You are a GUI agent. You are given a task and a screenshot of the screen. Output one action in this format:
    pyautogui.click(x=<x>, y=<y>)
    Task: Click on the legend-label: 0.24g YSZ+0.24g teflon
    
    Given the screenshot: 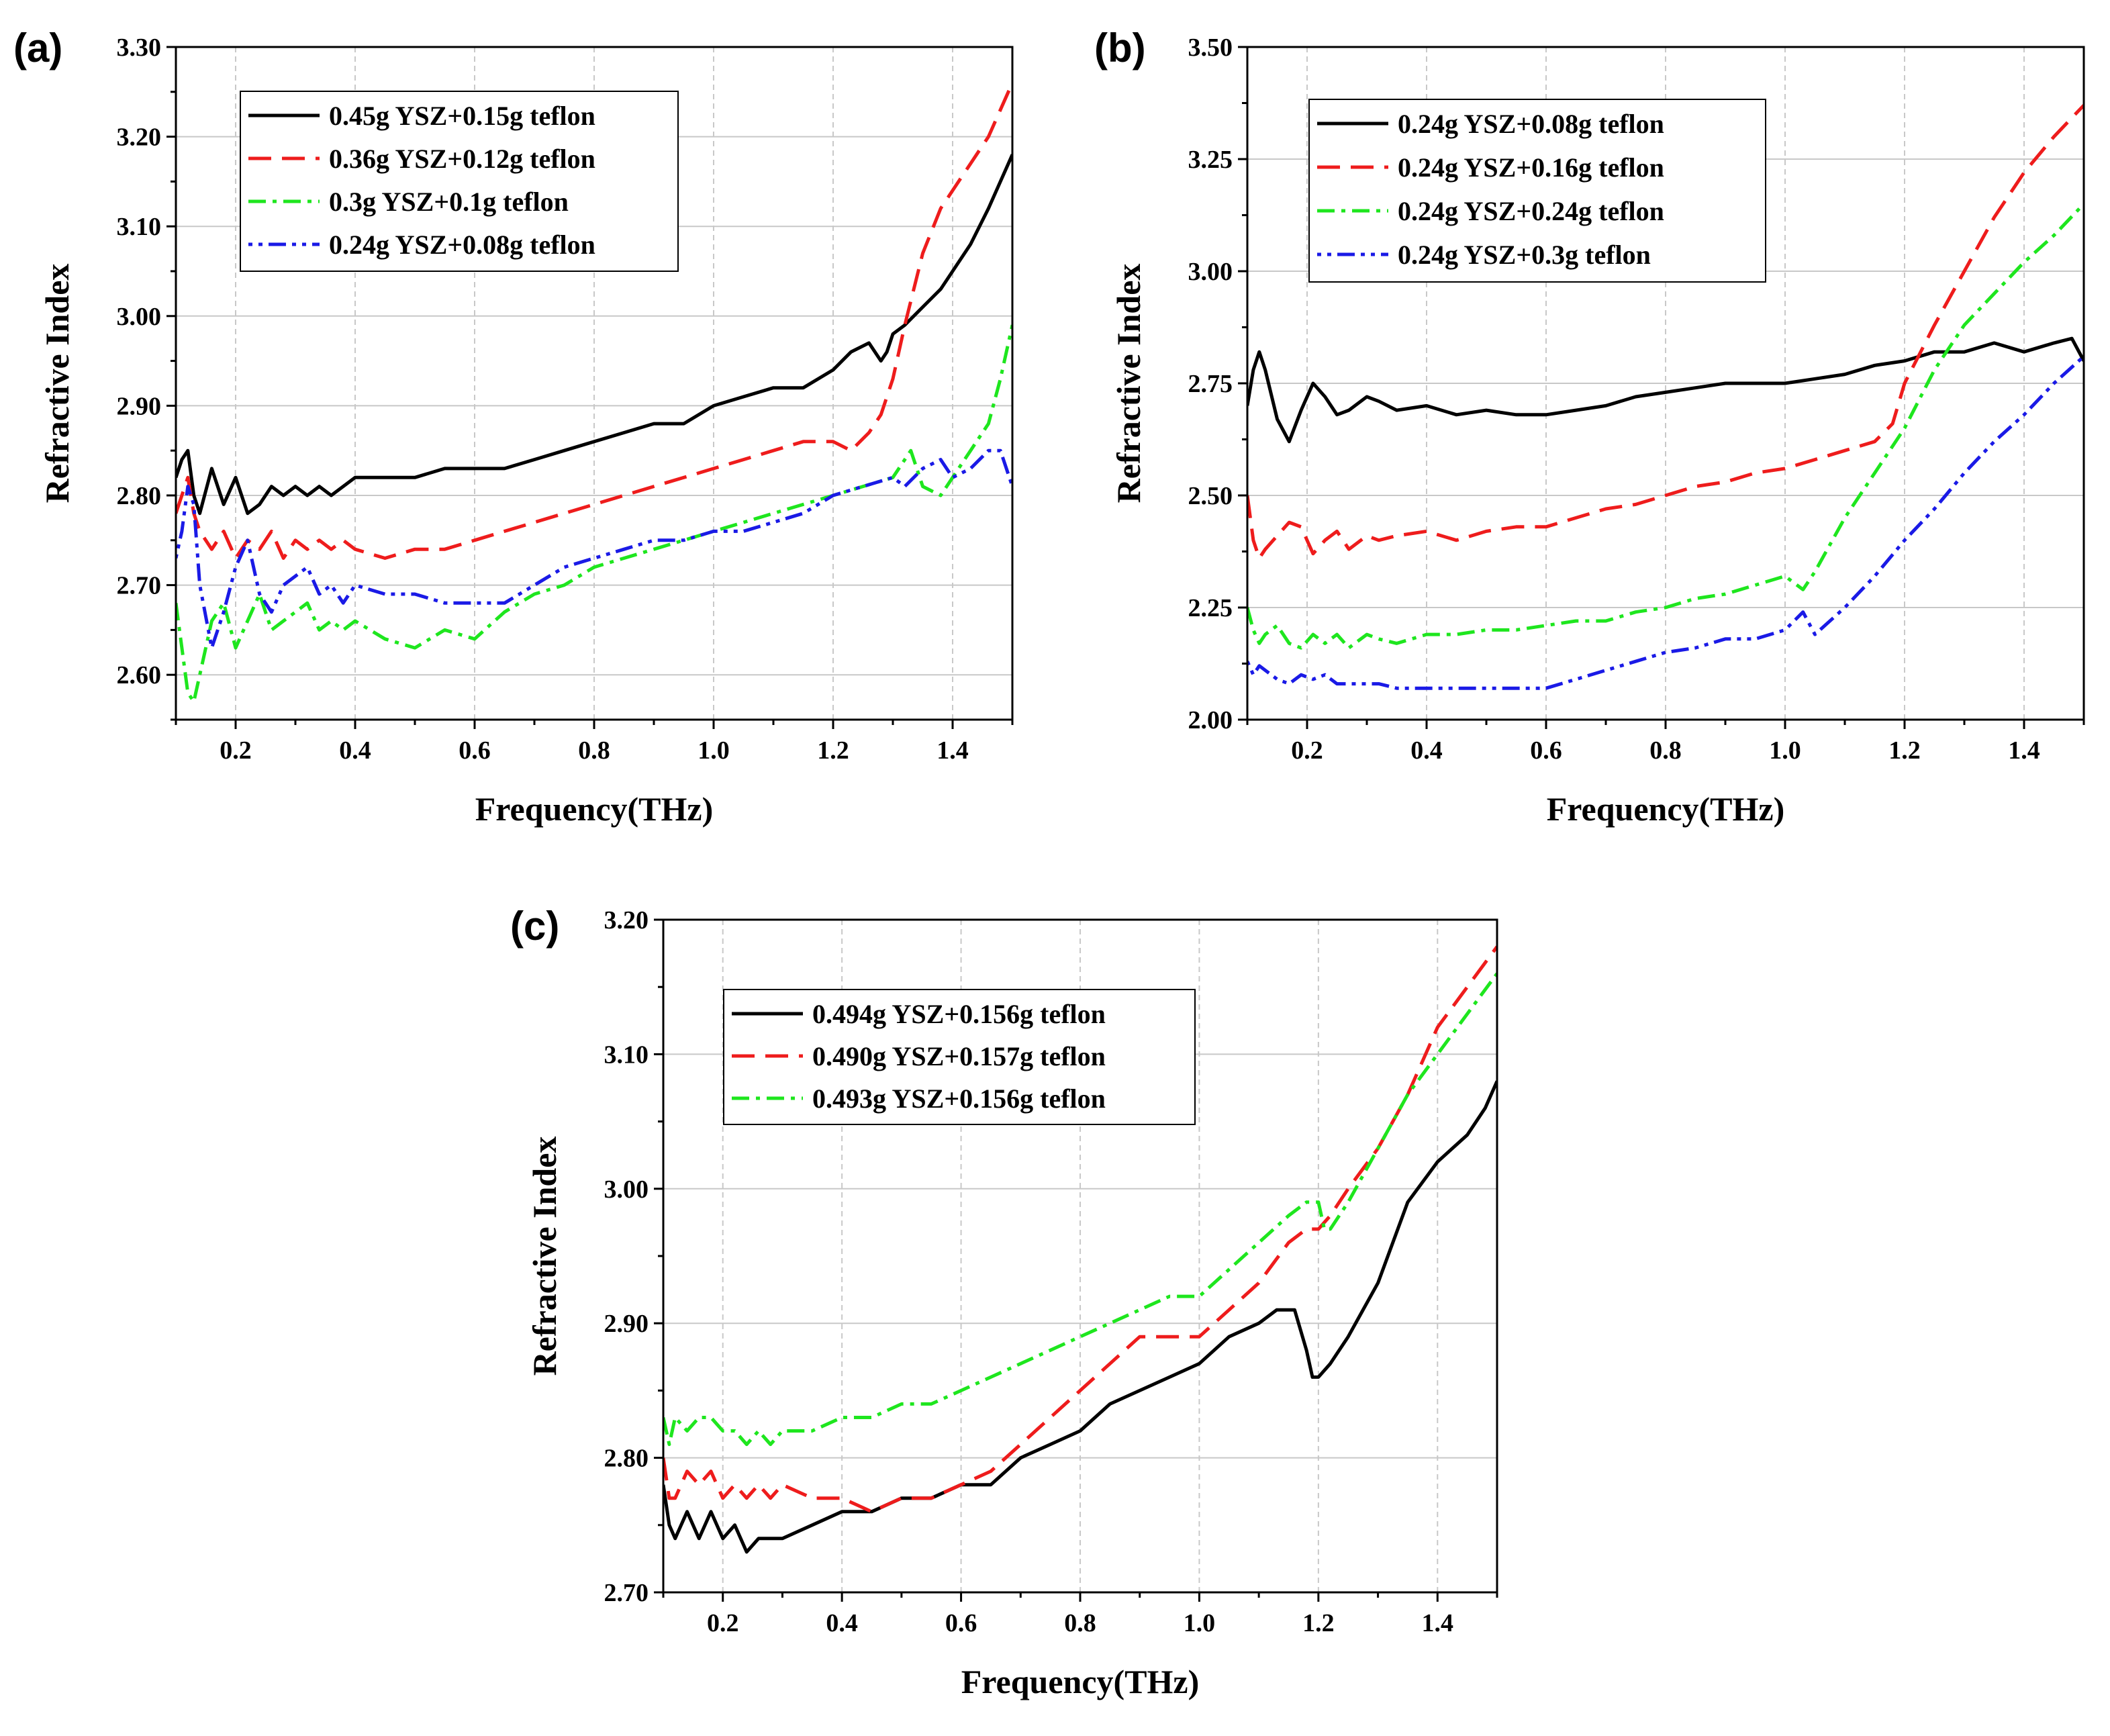 What is the action you would take?
    pyautogui.click(x=1531, y=211)
    